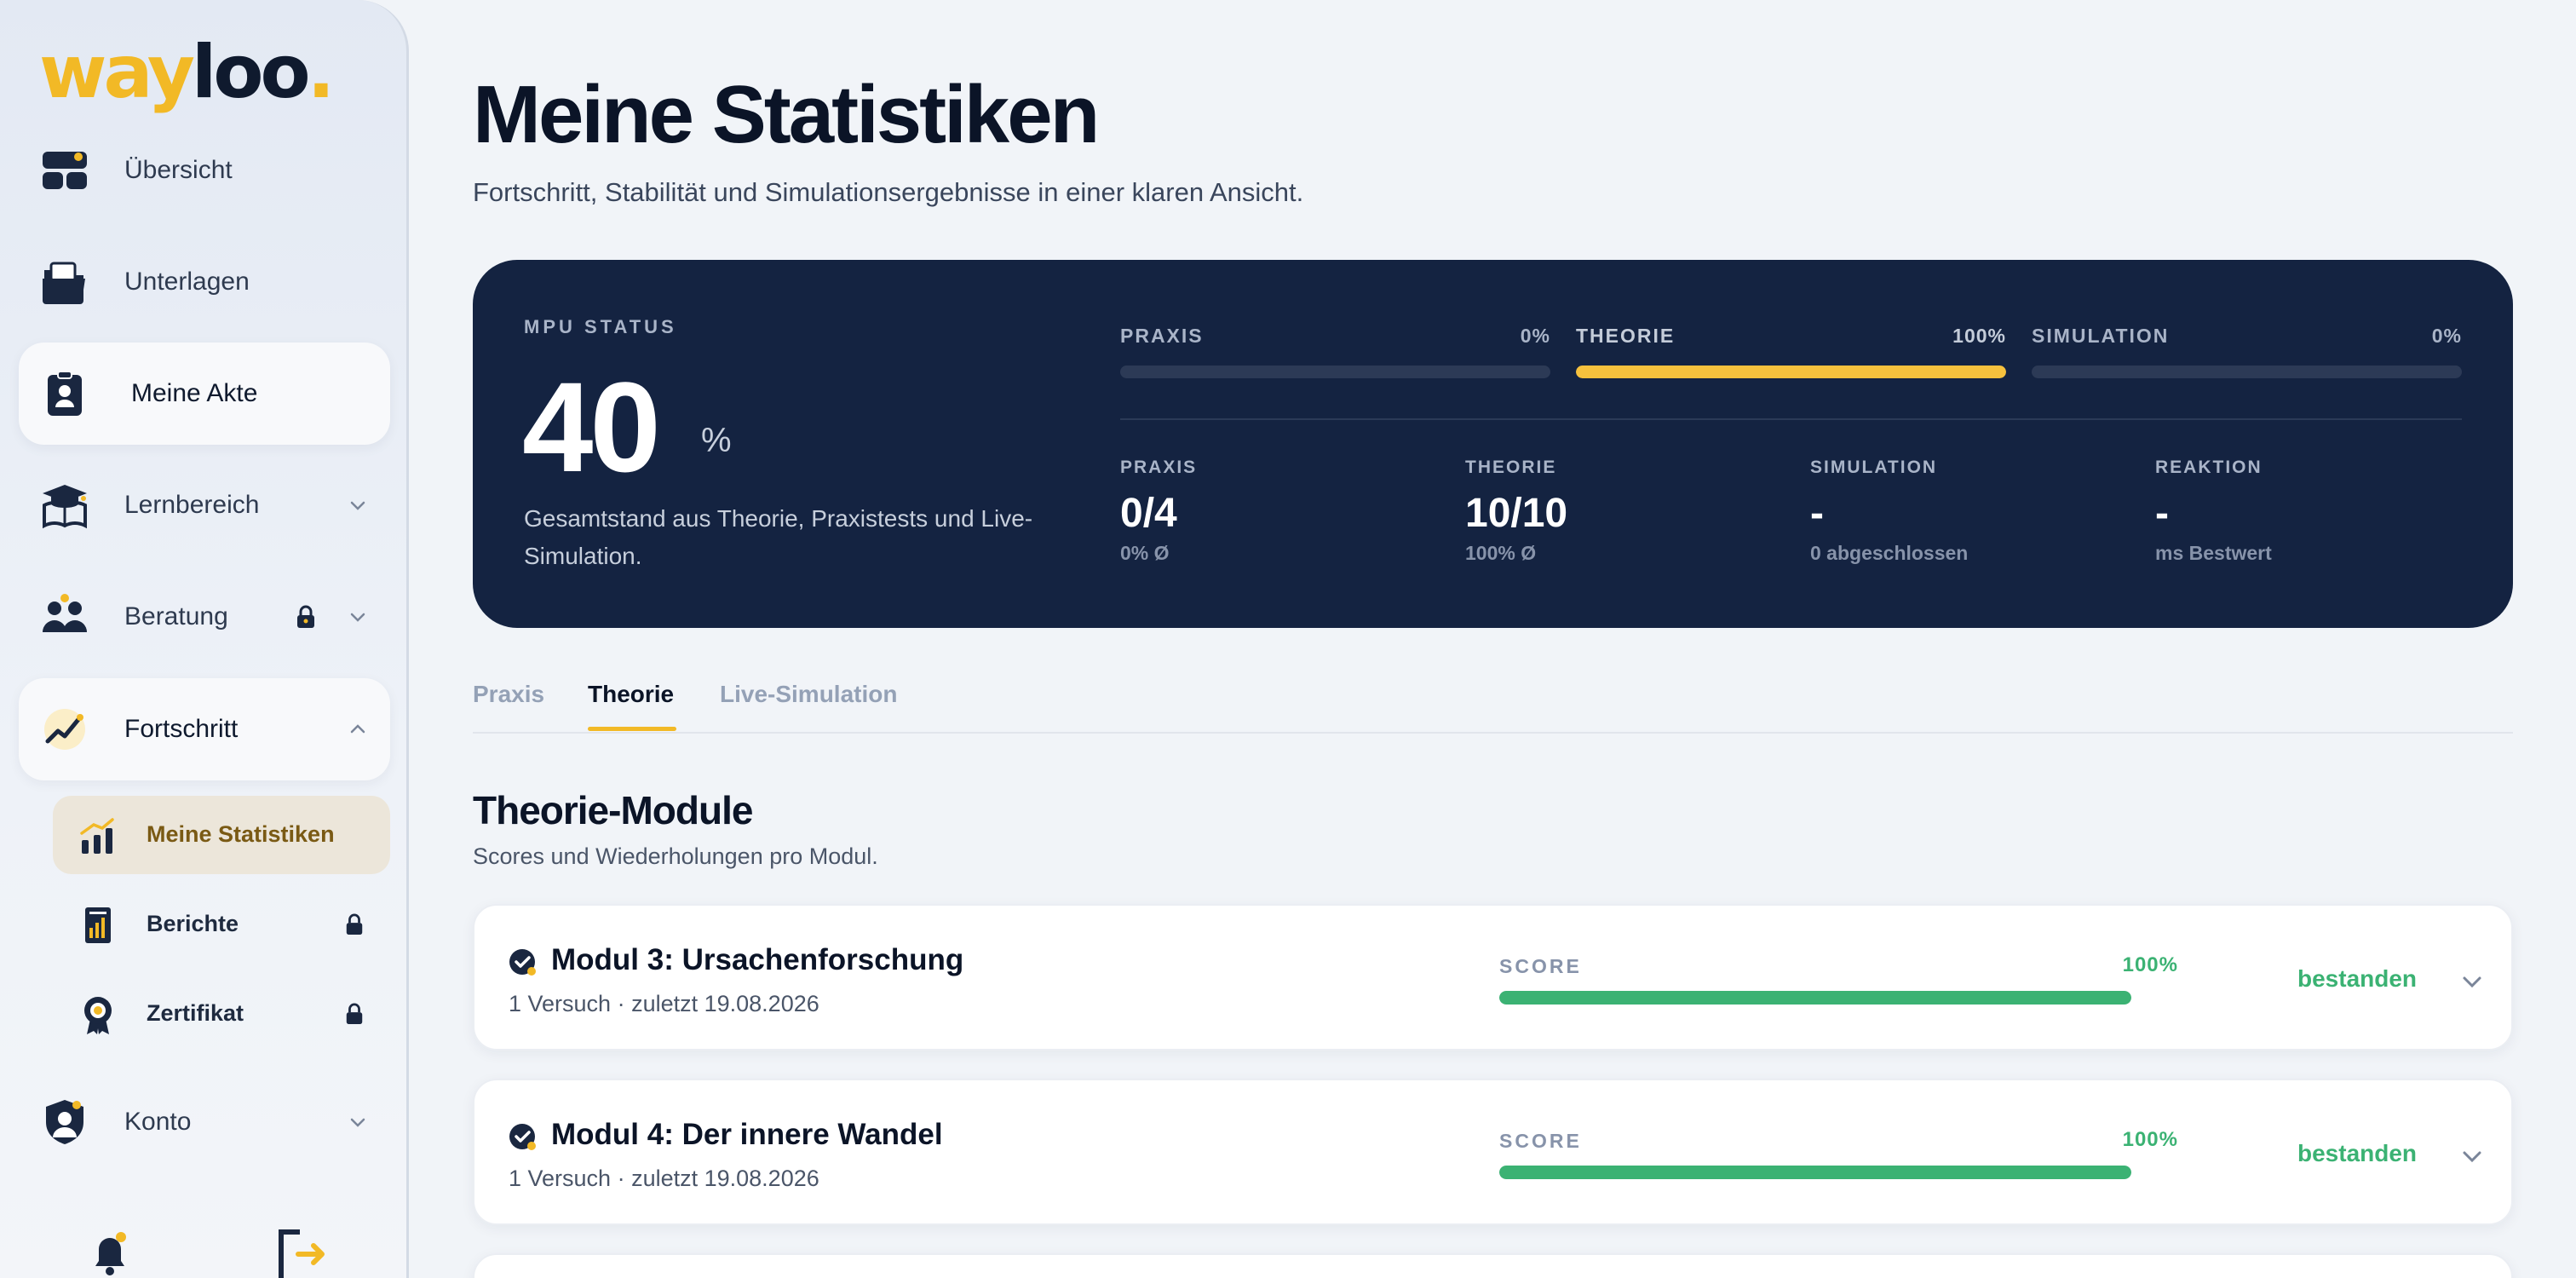 The width and height of the screenshot is (2576, 1278). I want to click on sidebar-item-label: Unterlagen, so click(187, 282).